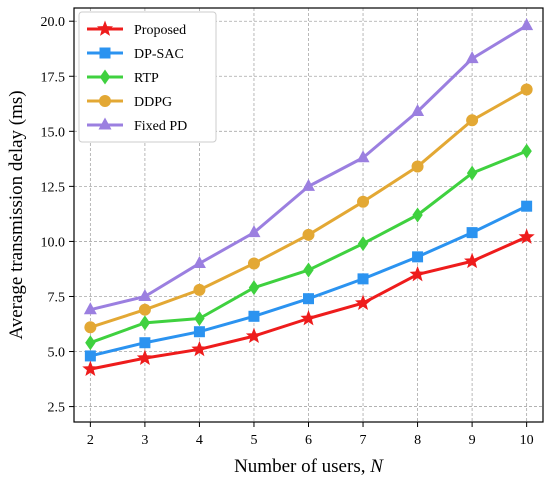  Describe the element at coordinates (16, 214) in the screenshot. I see `y-axis-label: Average transmission delay (ms)` at that location.